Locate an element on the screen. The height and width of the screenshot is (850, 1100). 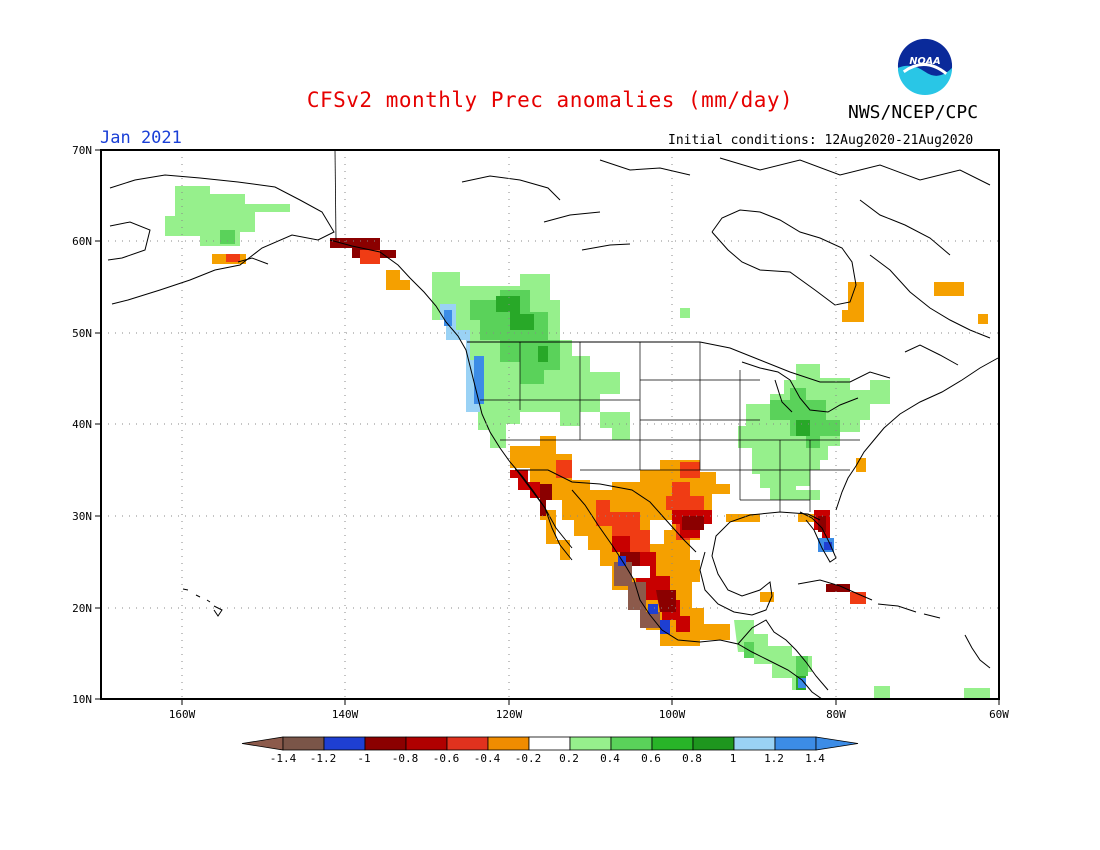
colorbar-tick: -1.2 is located at coordinates (323, 758).